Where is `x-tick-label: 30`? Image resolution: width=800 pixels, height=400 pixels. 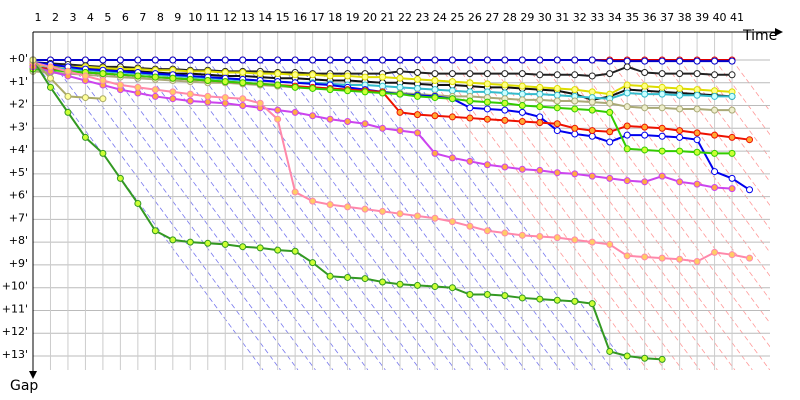 x-tick-label: 30 is located at coordinates (545, 17).